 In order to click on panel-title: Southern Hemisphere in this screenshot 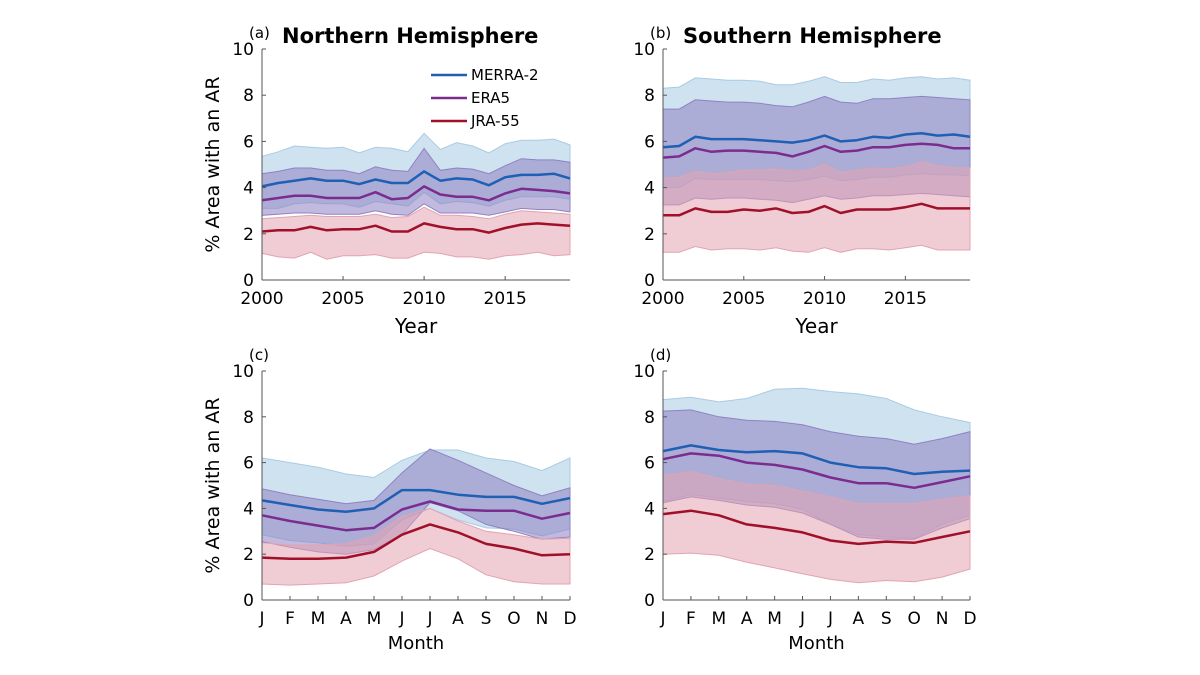, I will do `click(812, 36)`.